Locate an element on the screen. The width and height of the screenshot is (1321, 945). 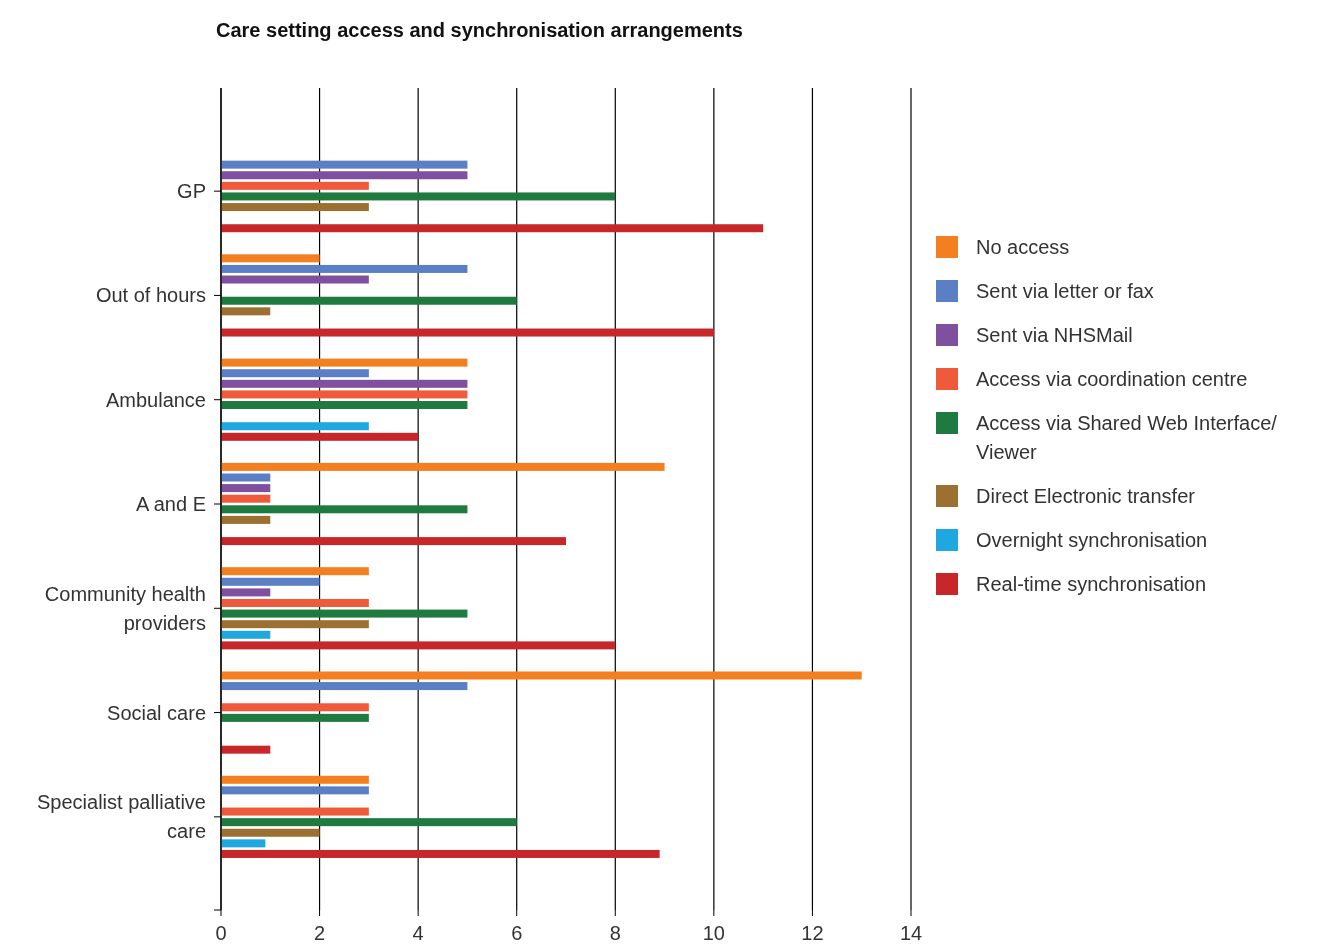
x-tick-label: 14 is located at coordinates (911, 933).